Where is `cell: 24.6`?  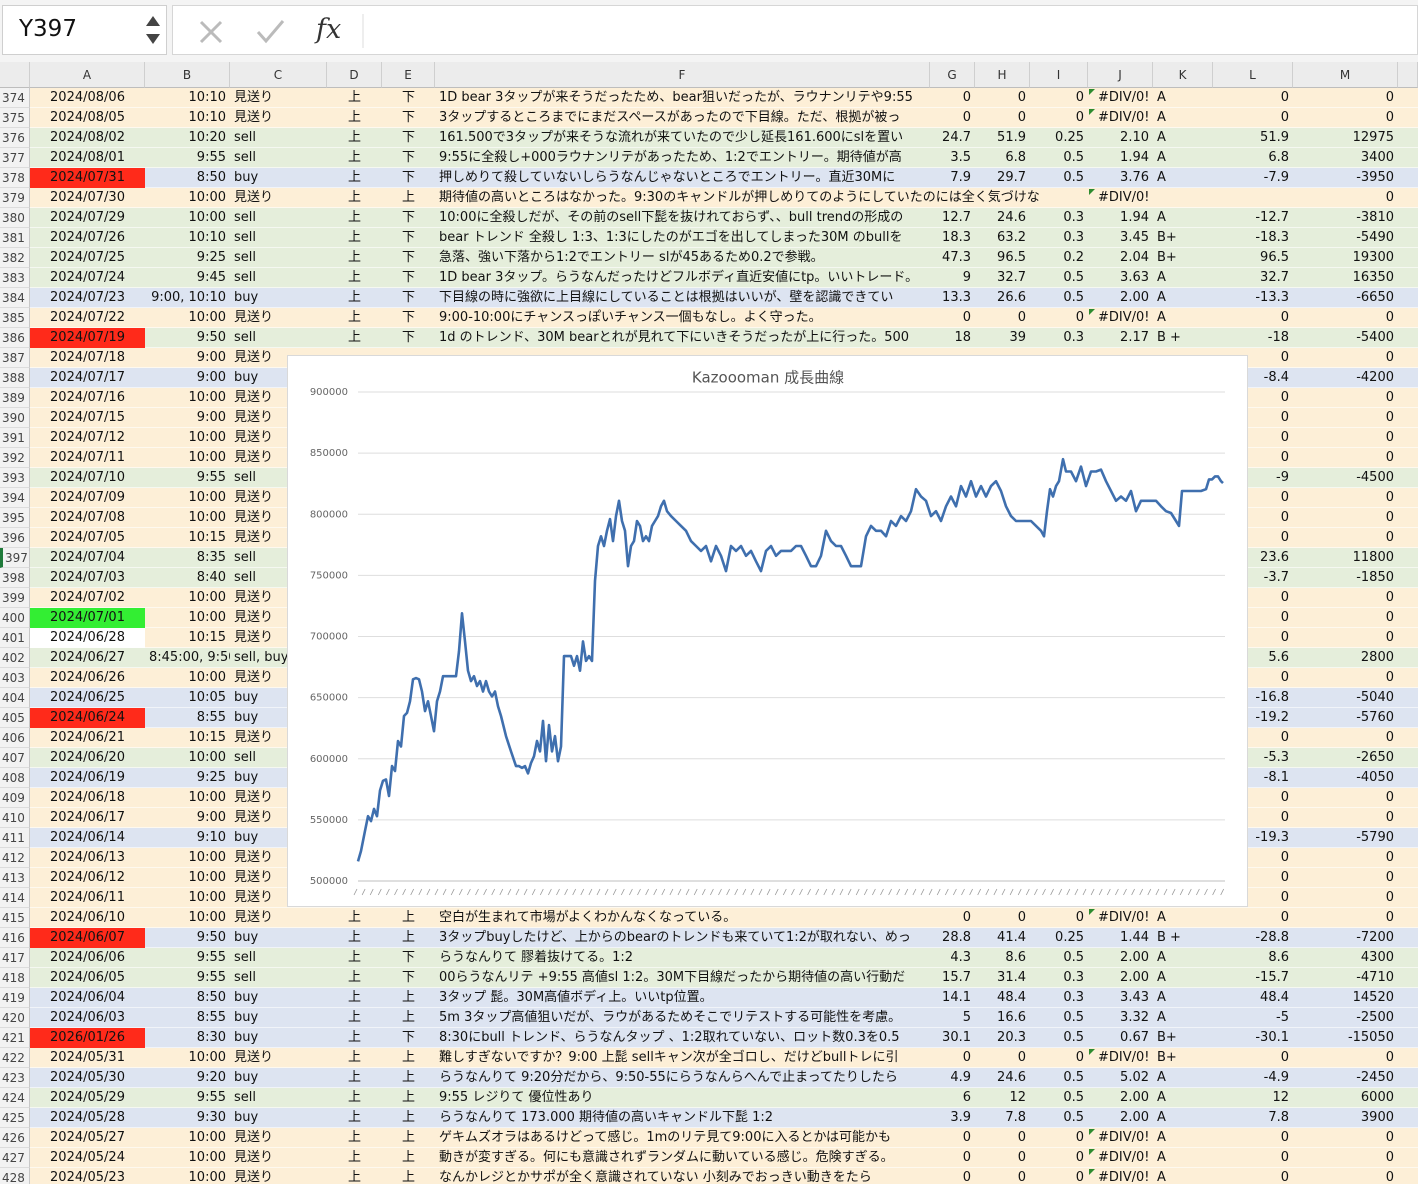 cell: 24.6 is located at coordinates (1011, 217).